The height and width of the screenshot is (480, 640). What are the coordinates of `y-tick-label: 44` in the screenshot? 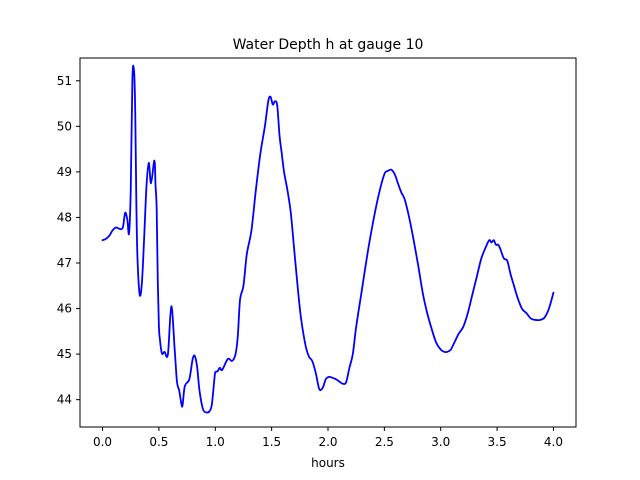 It's located at (64, 400).